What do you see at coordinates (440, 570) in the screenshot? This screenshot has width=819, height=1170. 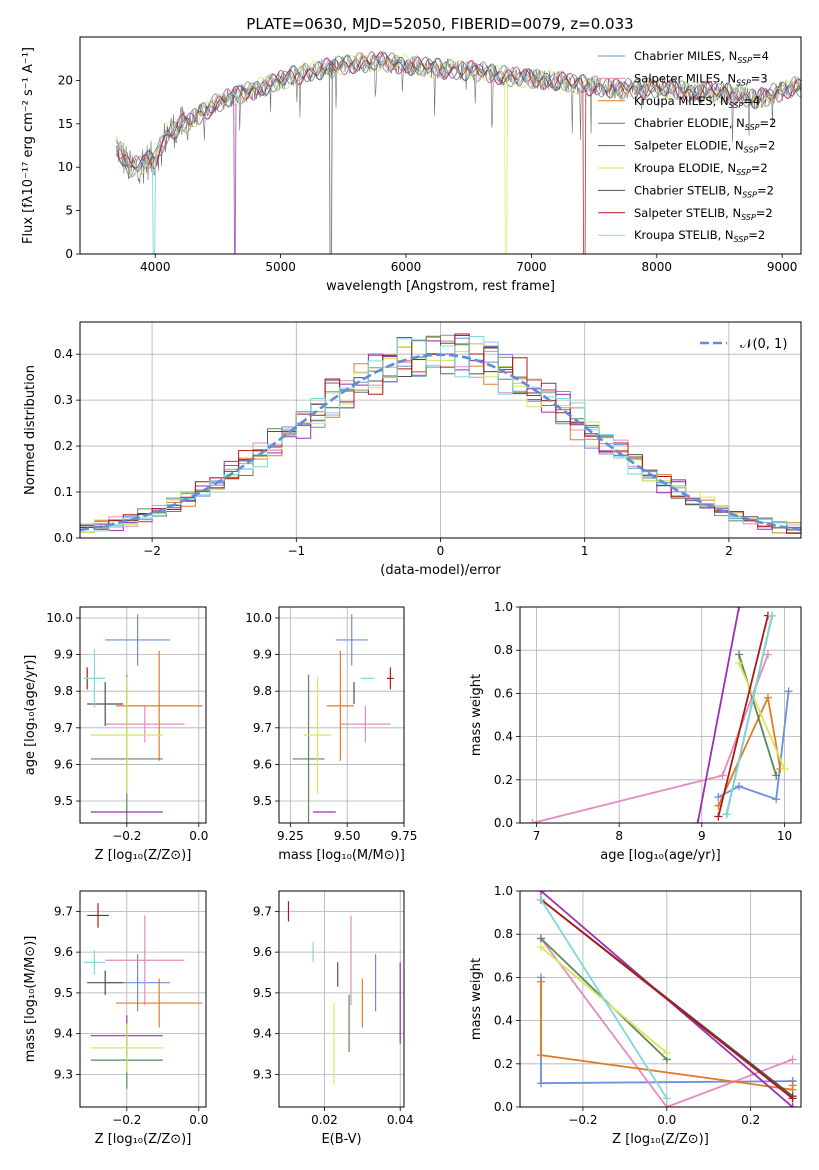 I see `x-axis-label: (data-model)/error` at bounding box center [440, 570].